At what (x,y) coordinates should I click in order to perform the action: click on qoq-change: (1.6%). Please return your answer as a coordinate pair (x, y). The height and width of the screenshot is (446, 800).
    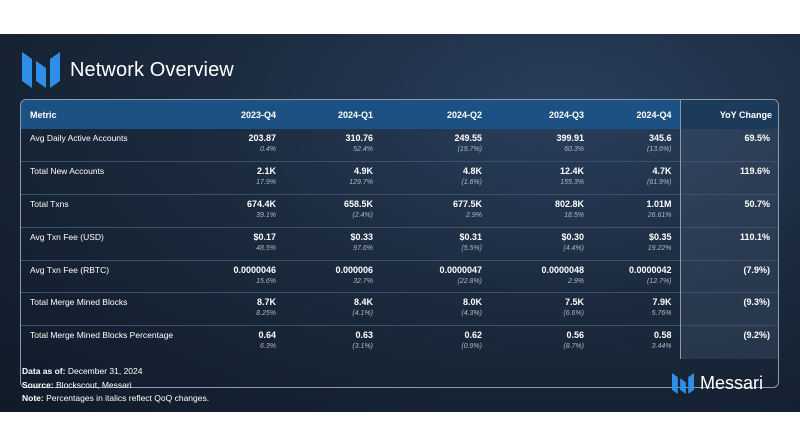
    Looking at the image, I should click on (471, 183).